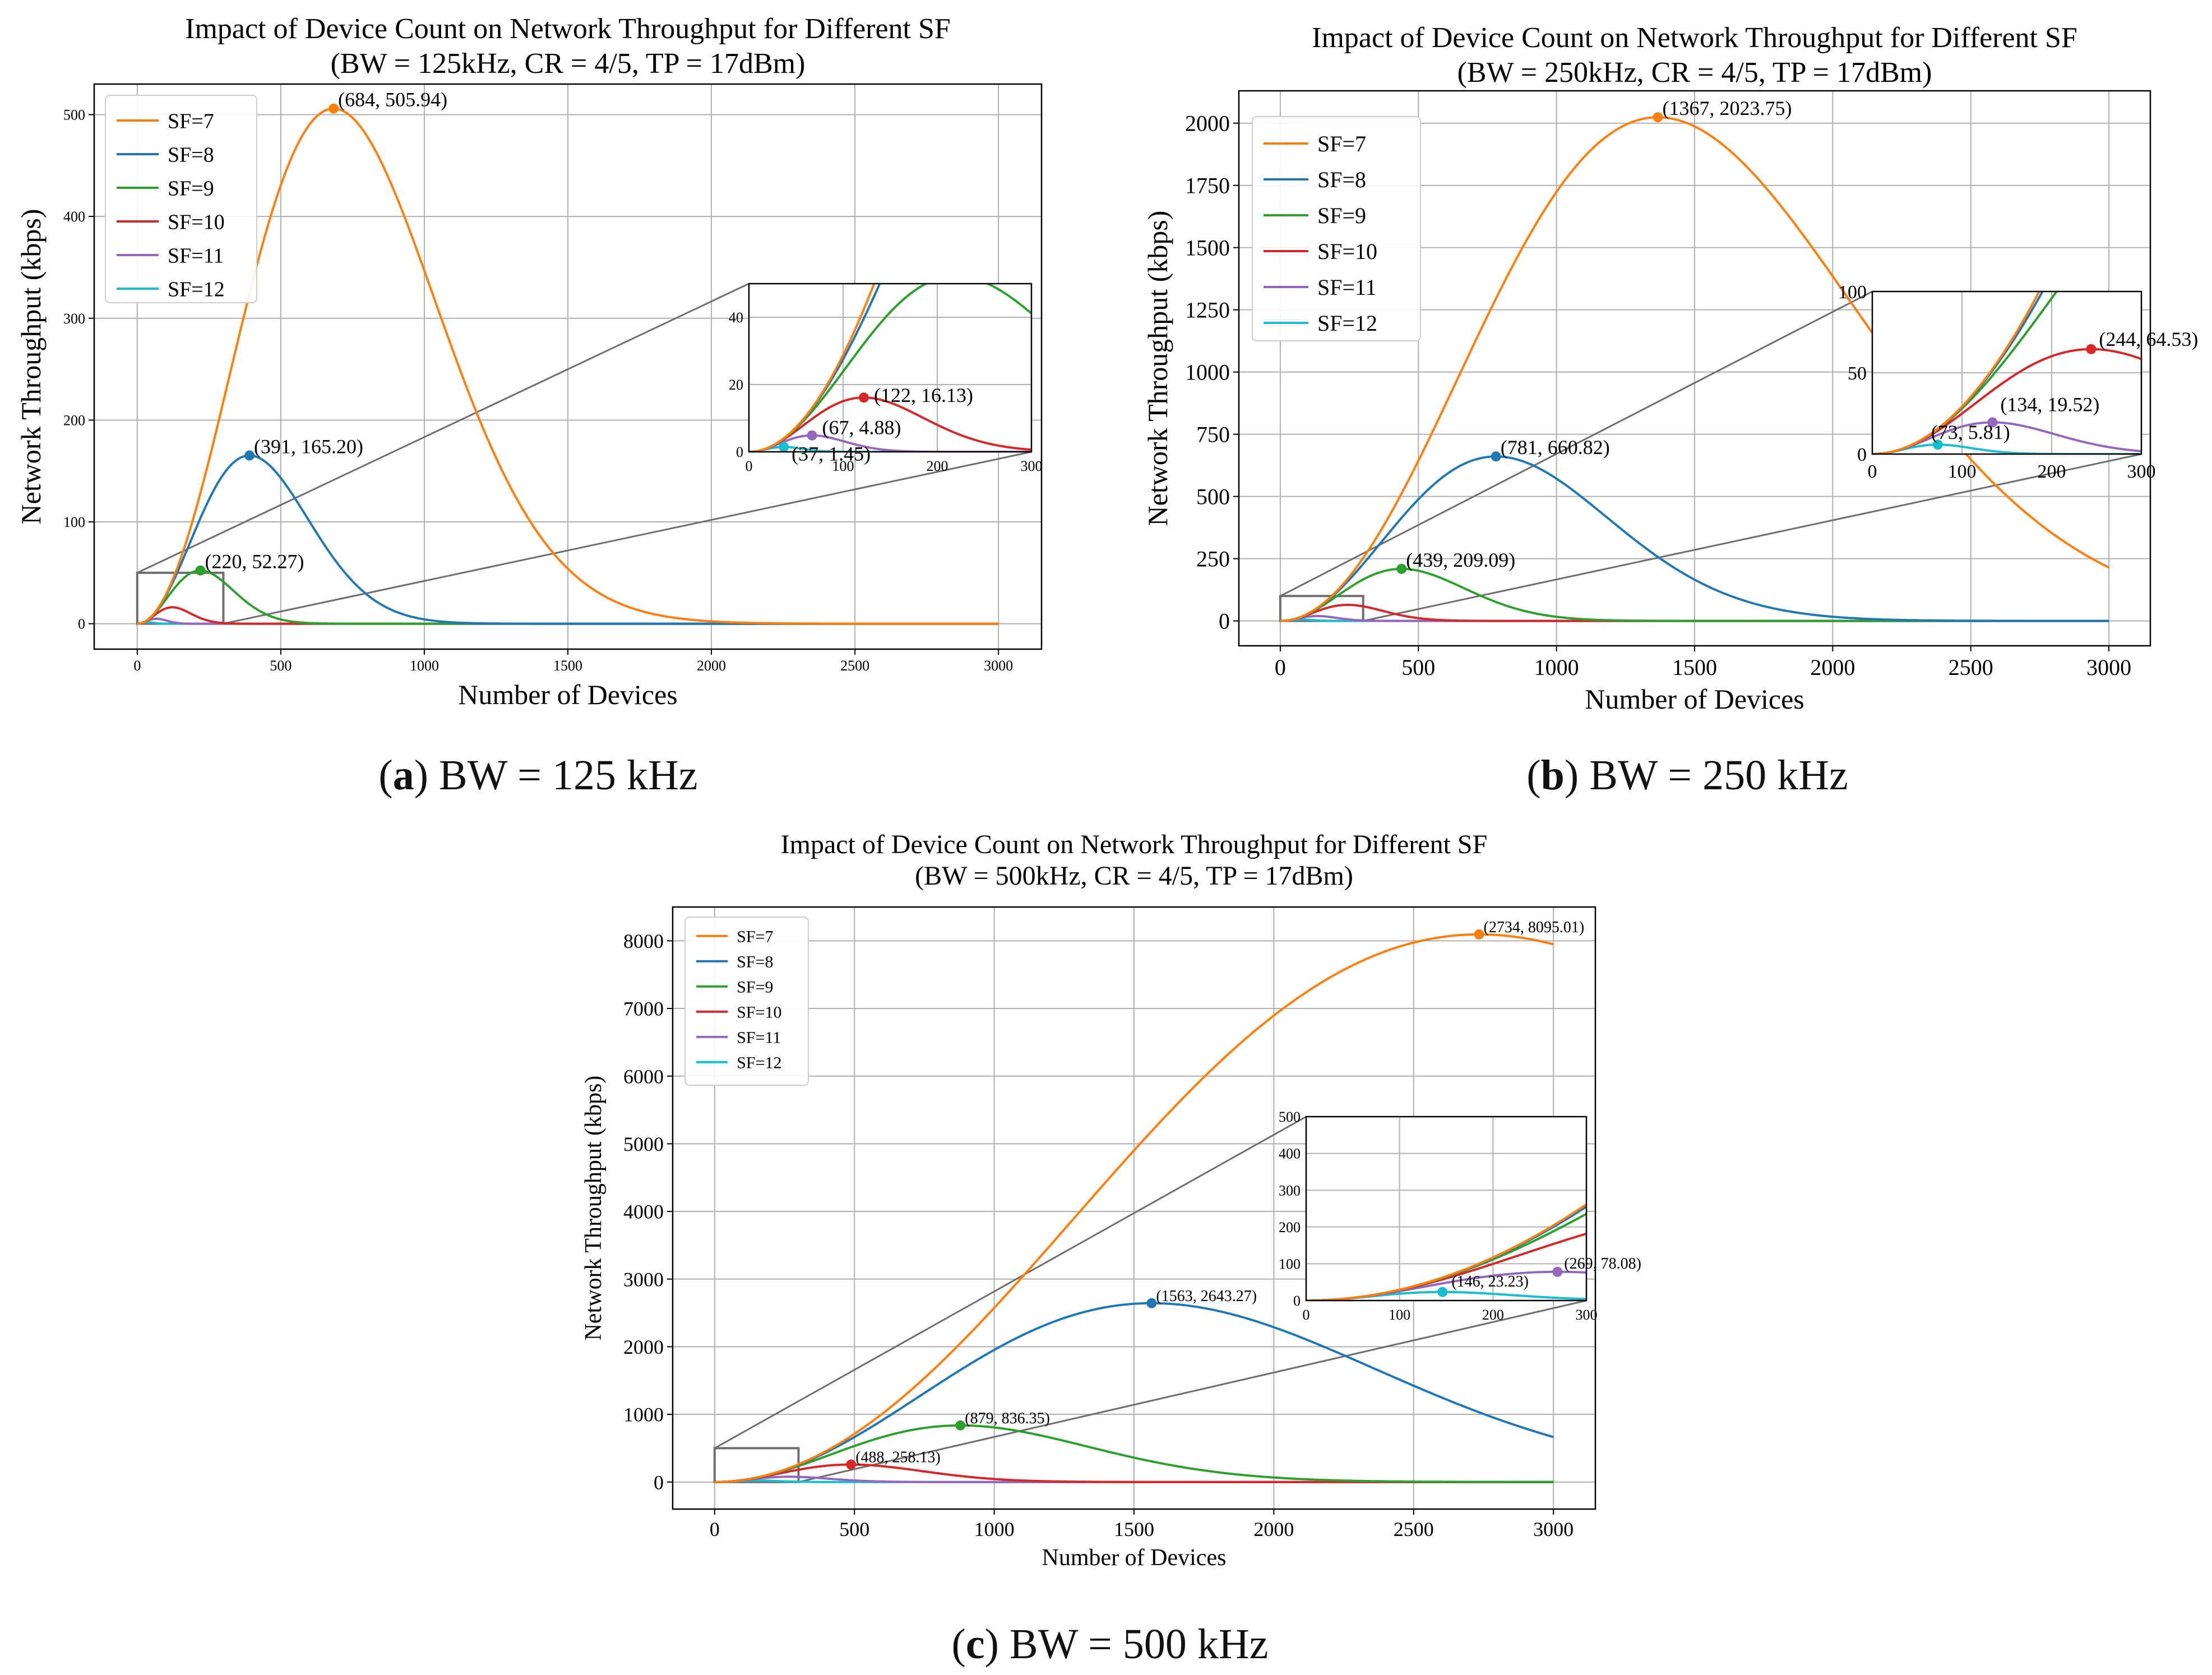 The height and width of the screenshot is (1675, 2212). Describe the element at coordinates (813, 368) in the screenshot. I see `inset-series-line-SF7` at that location.